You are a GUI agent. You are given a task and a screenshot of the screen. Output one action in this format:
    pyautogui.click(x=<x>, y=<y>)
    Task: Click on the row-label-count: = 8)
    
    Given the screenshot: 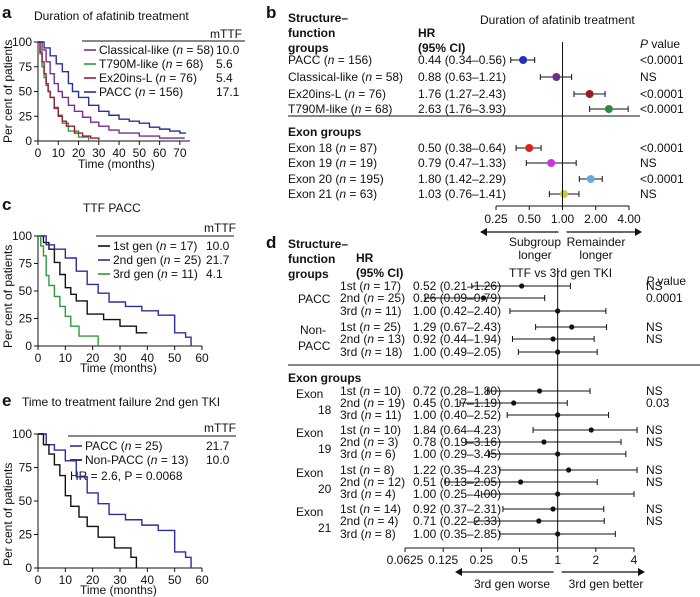 What is the action you would take?
    pyautogui.click(x=382, y=470)
    